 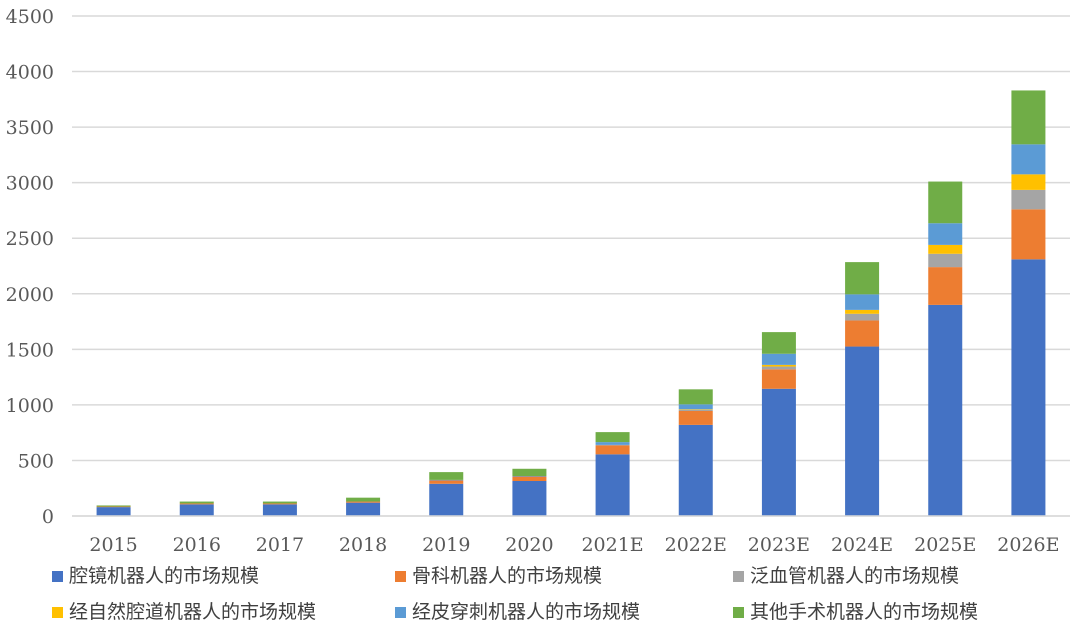 What do you see at coordinates (862, 545) in the screenshot?
I see `x-tick-label: 2024E` at bounding box center [862, 545].